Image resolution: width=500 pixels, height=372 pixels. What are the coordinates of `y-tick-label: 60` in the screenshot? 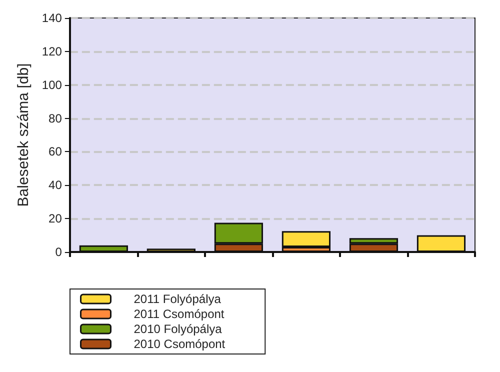 It's located at (55, 151).